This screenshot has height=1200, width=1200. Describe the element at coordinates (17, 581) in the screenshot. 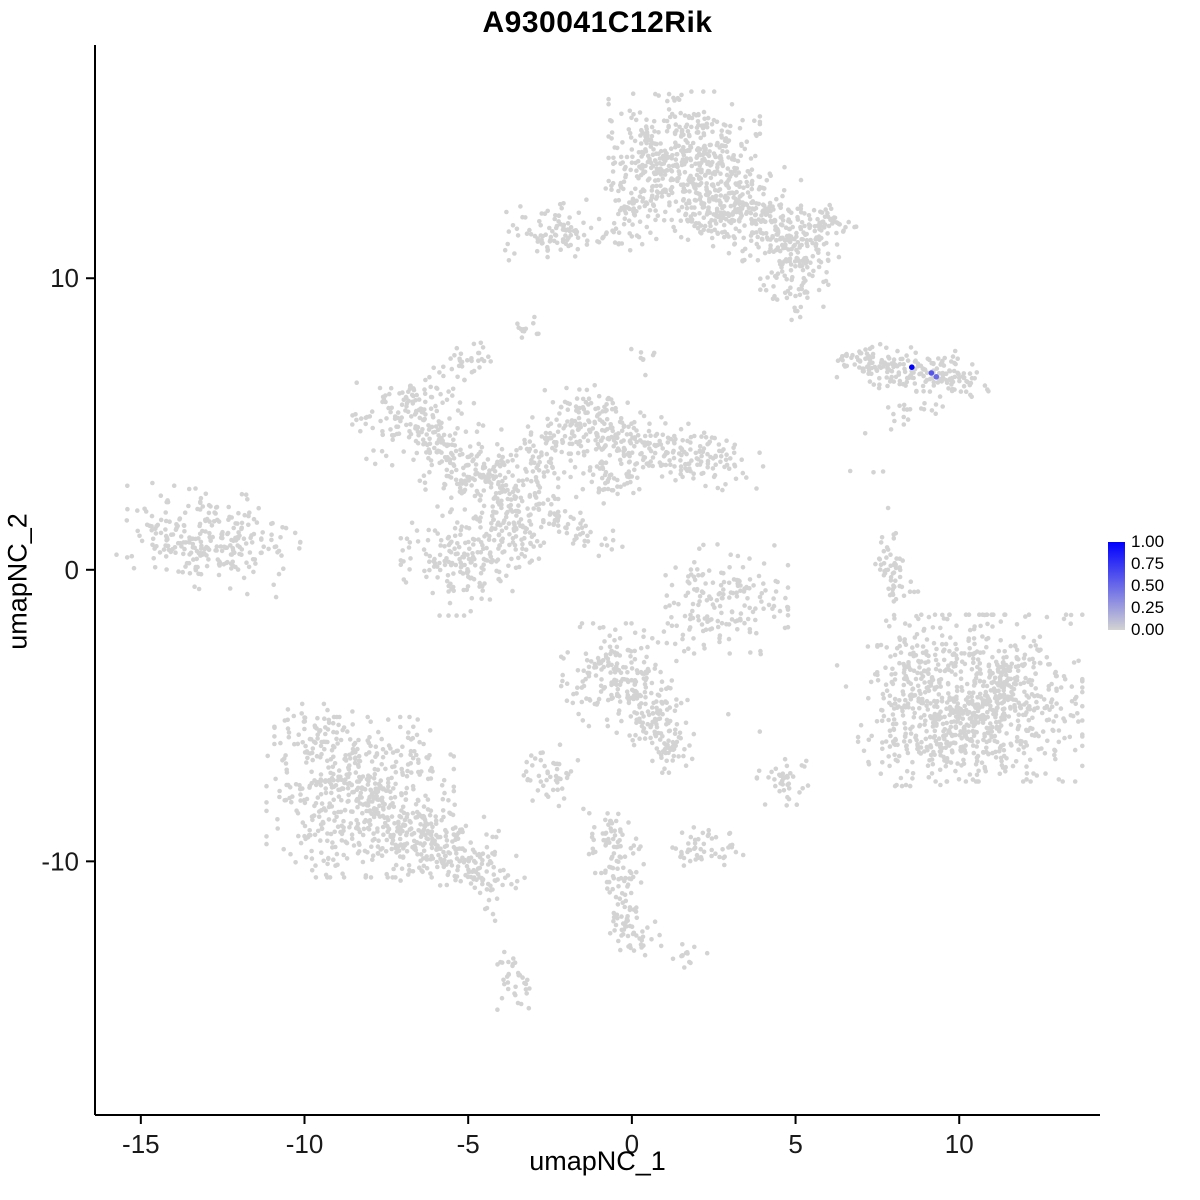

I see `y-axis-label: umapNC_2` at that location.